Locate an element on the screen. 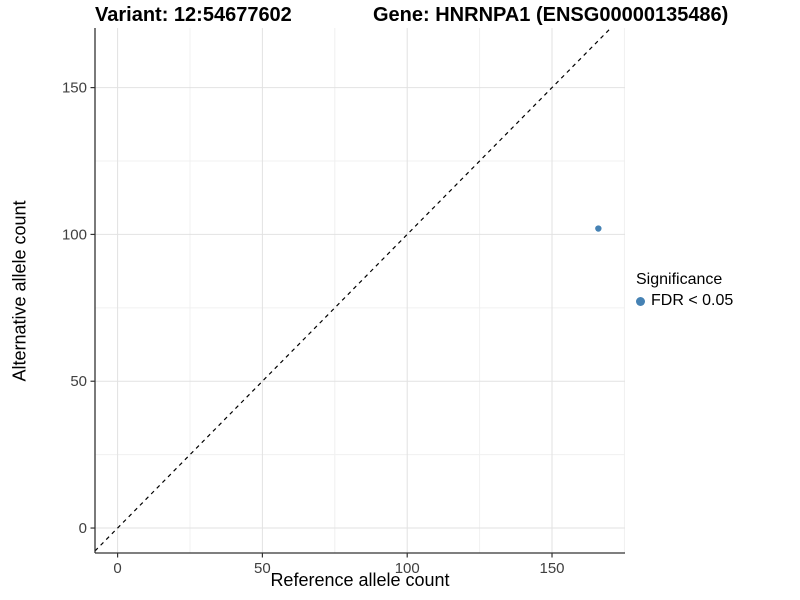 The image size is (800, 600). x-tick-label: 100 is located at coordinates (407, 568).